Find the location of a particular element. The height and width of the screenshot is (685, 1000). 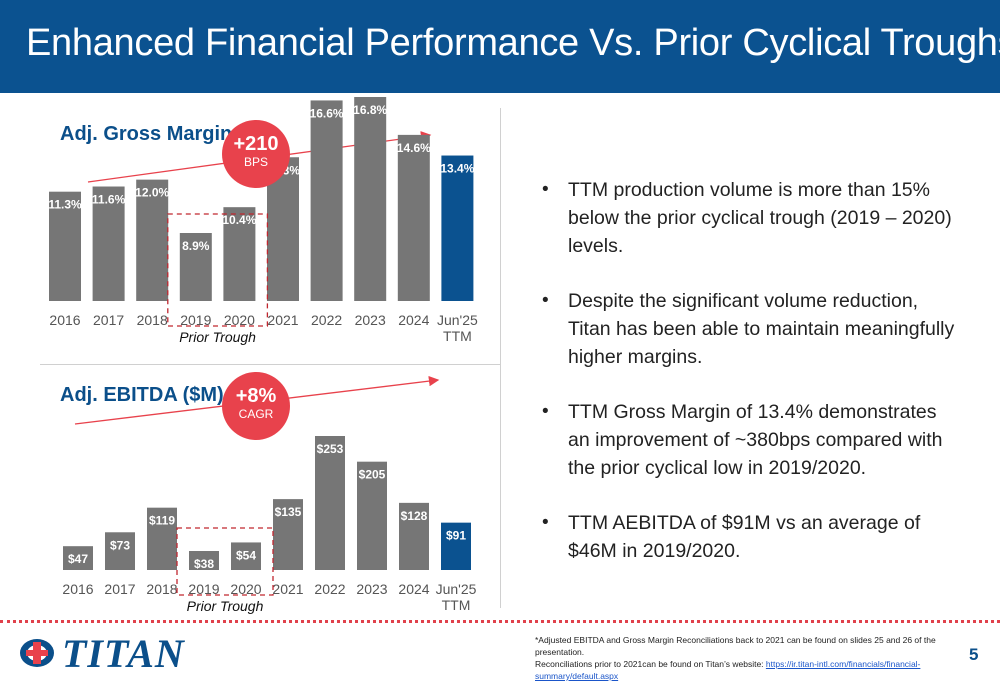

bar-value-label: $54 is located at coordinates (246, 555).